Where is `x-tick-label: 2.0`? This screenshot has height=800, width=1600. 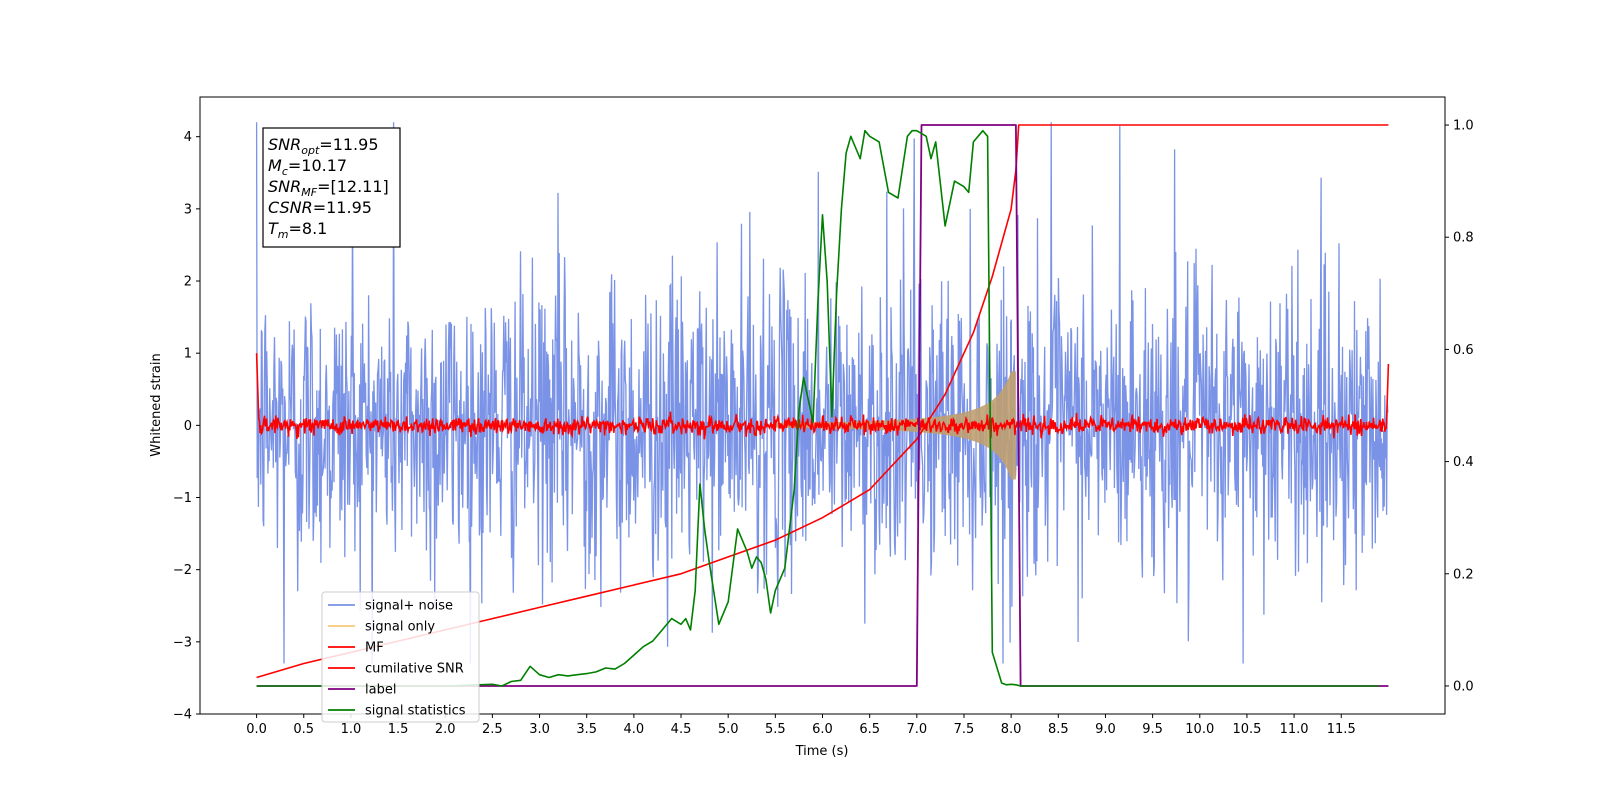 x-tick-label: 2.0 is located at coordinates (445, 729).